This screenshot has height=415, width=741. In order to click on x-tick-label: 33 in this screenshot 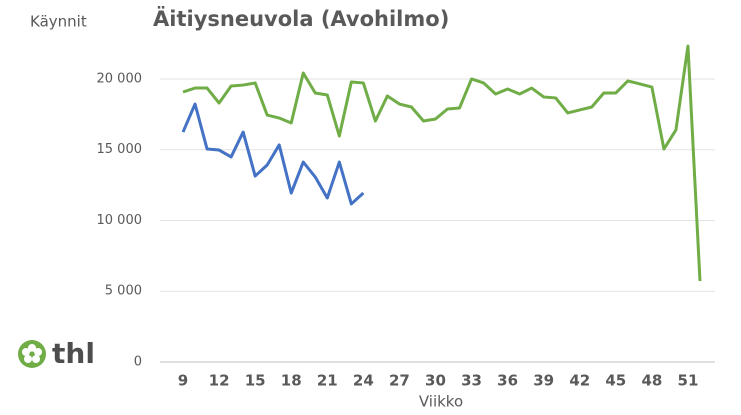, I will do `click(471, 381)`.